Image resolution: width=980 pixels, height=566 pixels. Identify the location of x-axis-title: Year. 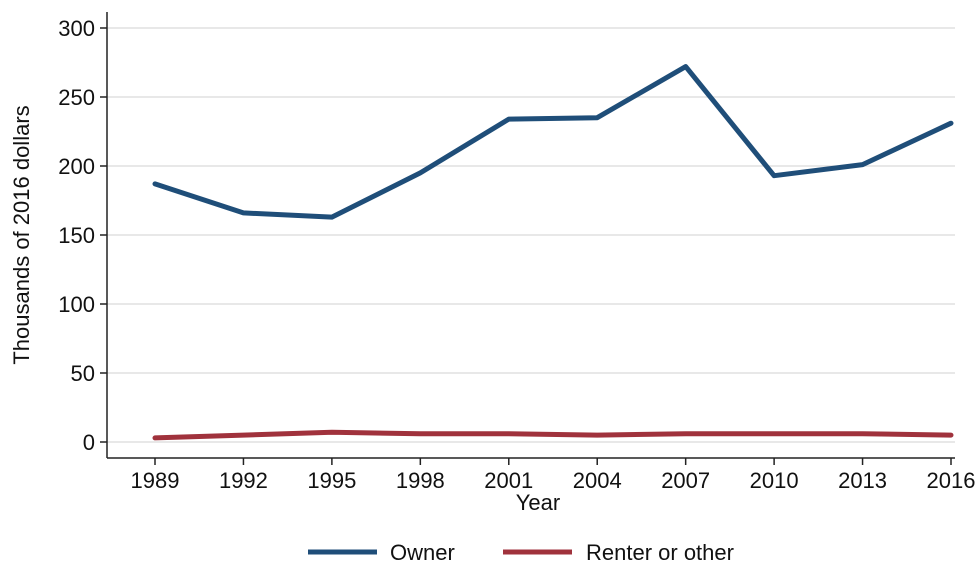
(538, 502).